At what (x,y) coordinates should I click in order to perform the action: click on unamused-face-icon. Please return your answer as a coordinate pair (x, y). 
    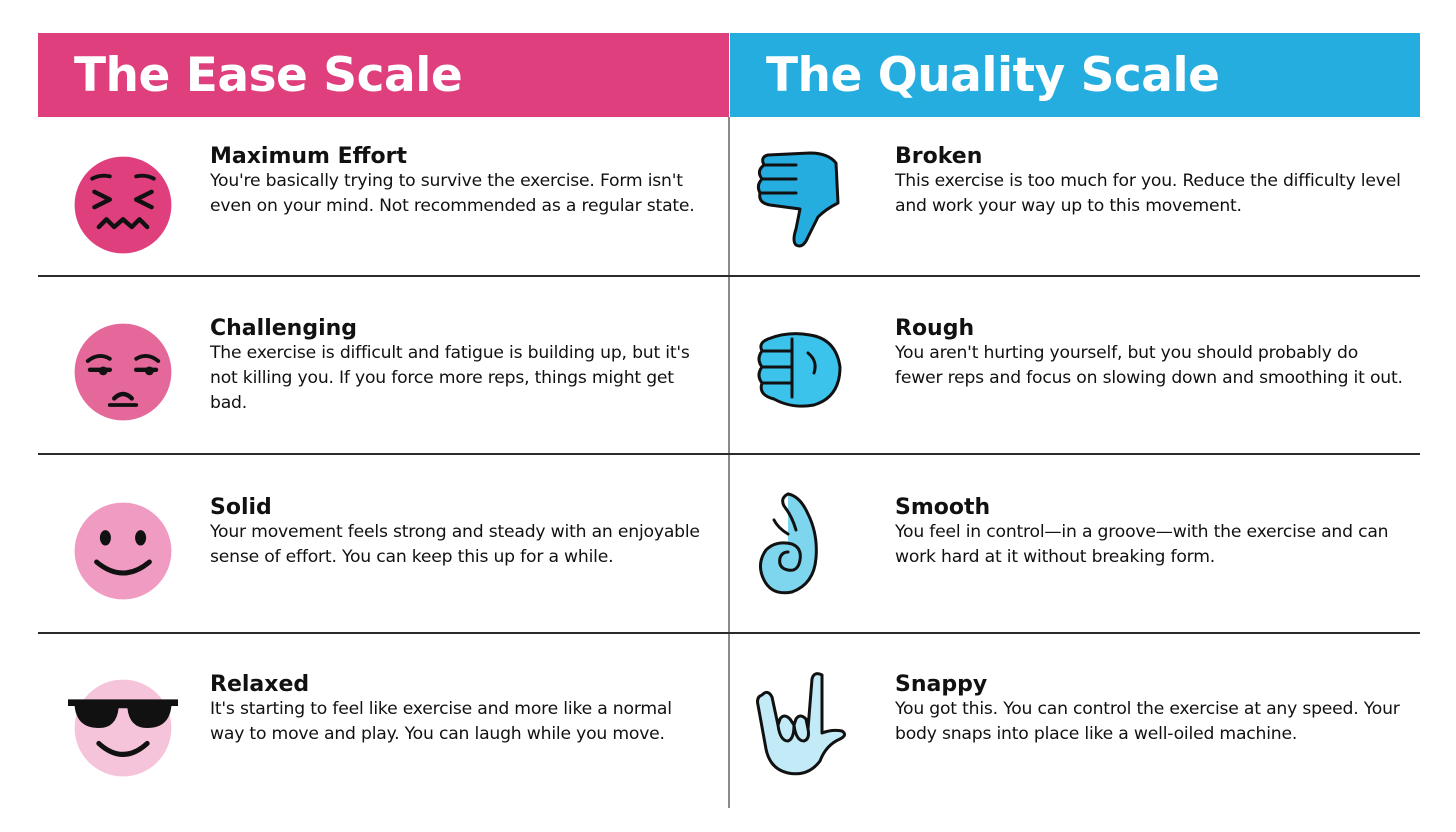
    Looking at the image, I should click on (123, 372).